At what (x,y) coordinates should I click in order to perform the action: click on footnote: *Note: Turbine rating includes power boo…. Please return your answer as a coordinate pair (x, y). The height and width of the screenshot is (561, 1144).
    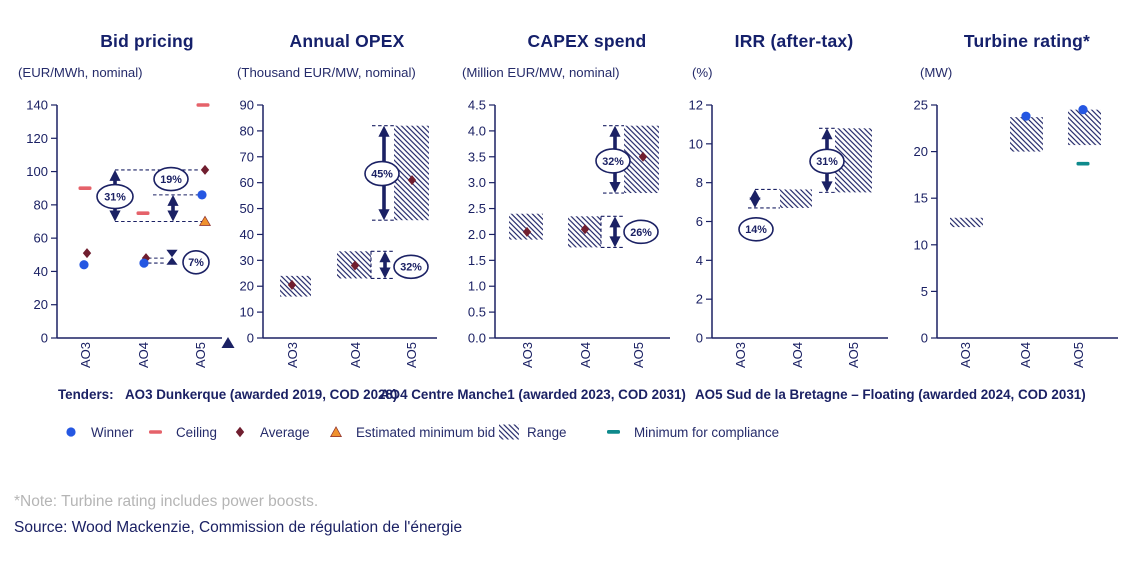
    Looking at the image, I should click on (166, 501).